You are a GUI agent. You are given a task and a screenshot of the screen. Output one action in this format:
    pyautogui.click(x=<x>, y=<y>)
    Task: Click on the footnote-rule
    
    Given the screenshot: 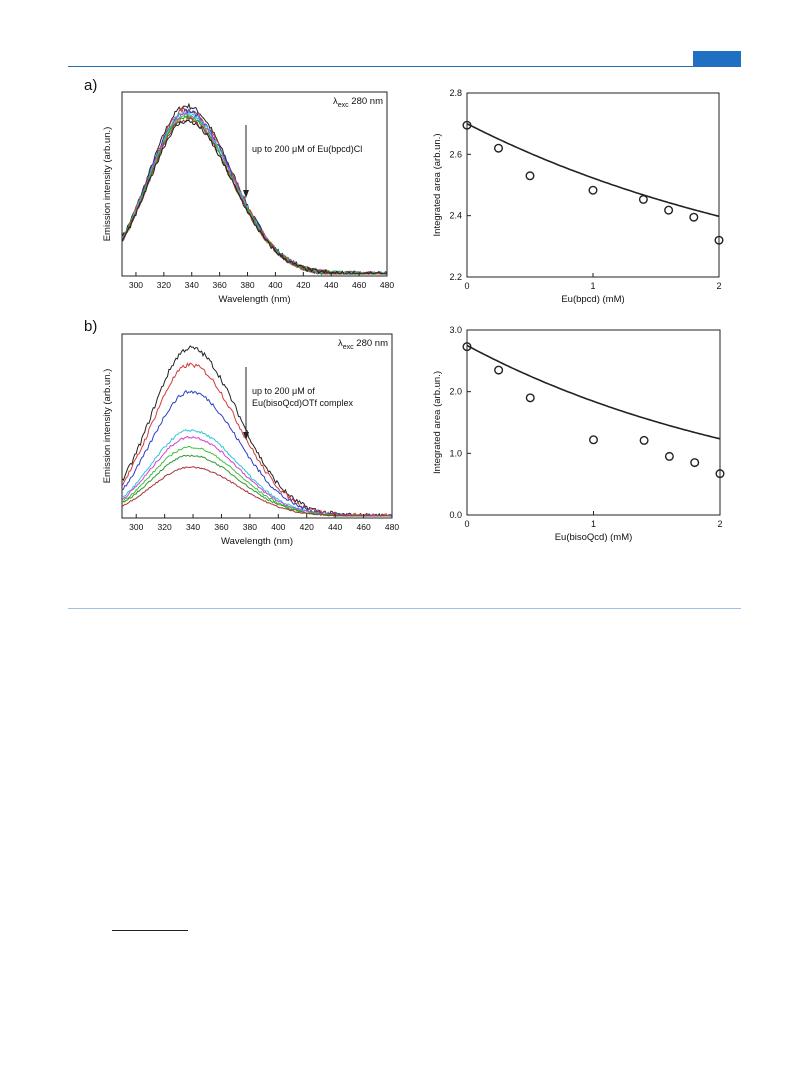 What is the action you would take?
    pyautogui.click(x=150, y=930)
    